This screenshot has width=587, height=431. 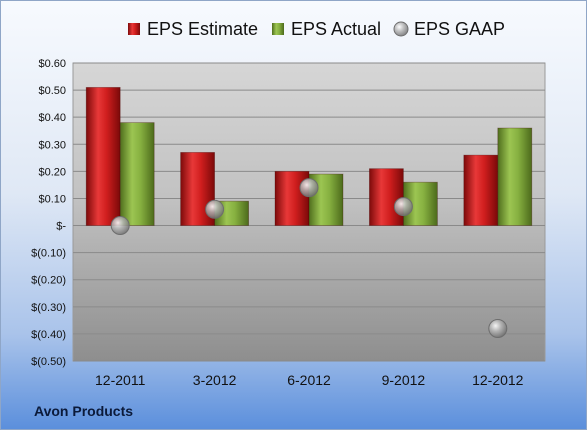 I want to click on x-axis-ticks: 12-2011 3-2012 6-2012 9-2012 12-2012, so click(x=309, y=380).